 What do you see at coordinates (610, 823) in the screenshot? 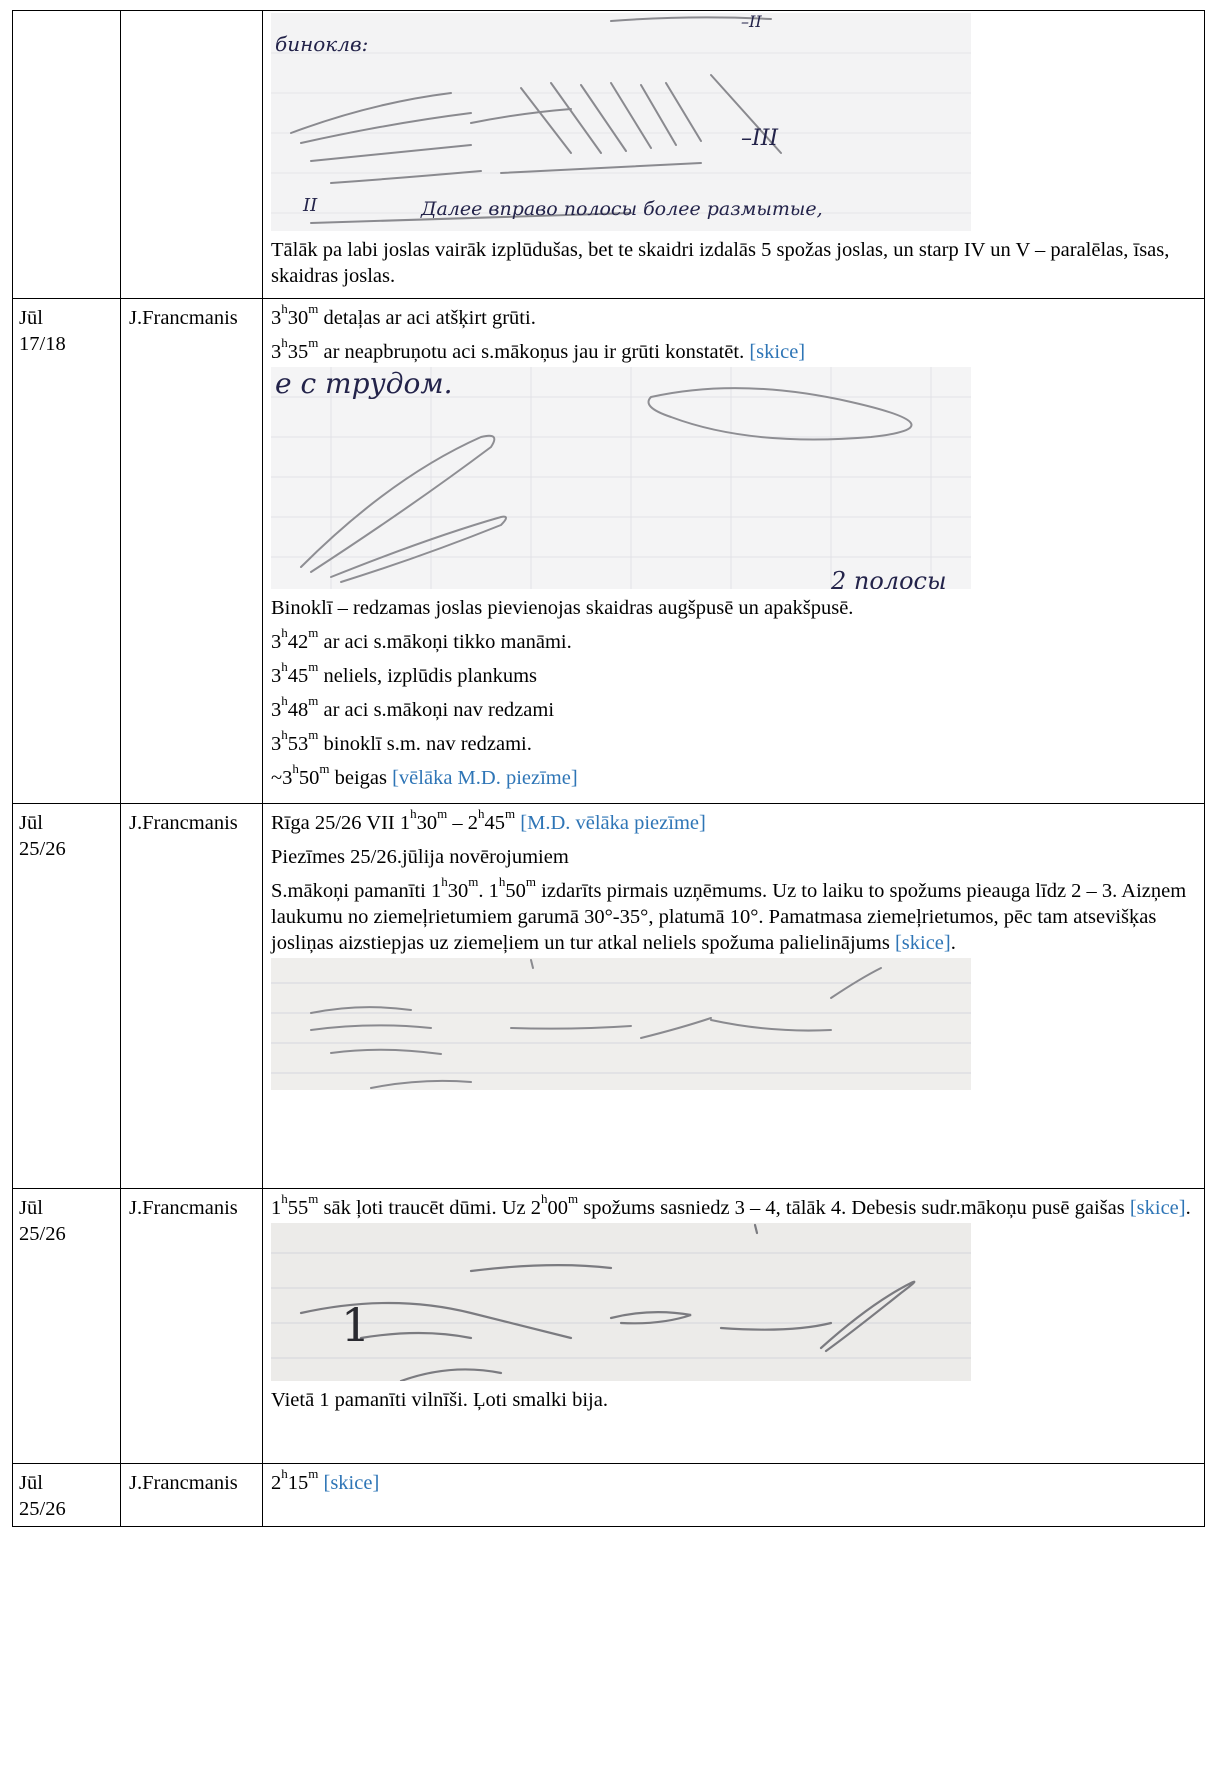
I see `editor-note: [M.D. vēlāka piezīme]` at bounding box center [610, 823].